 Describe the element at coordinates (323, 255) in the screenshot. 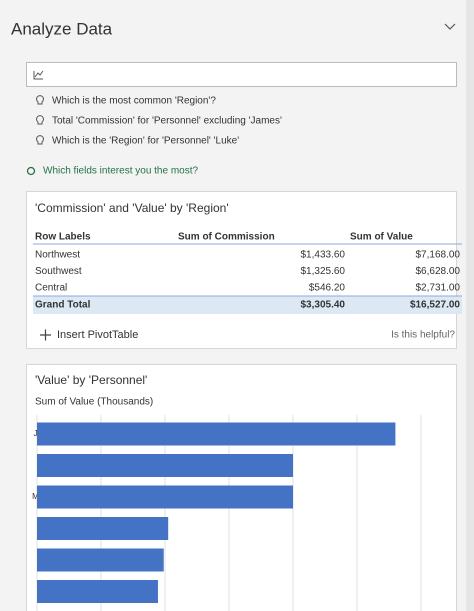

I see `table-cell: $1,433.60` at that location.